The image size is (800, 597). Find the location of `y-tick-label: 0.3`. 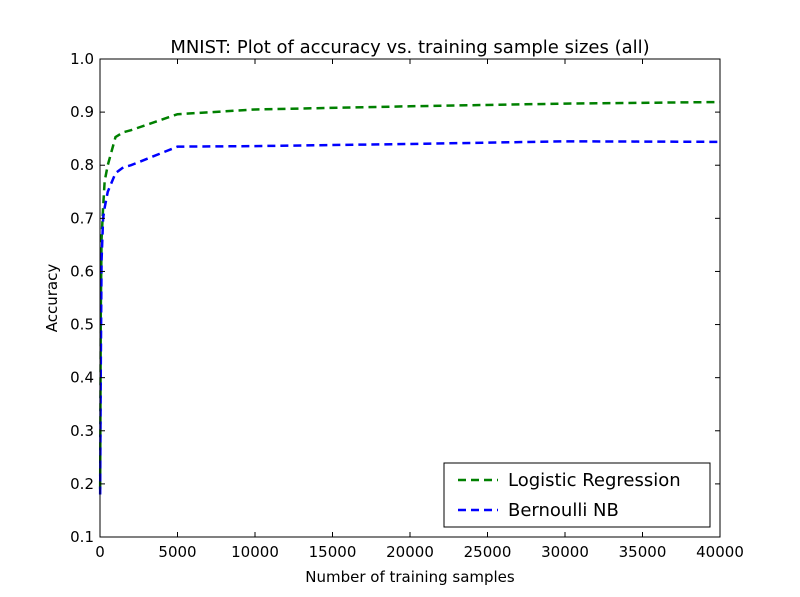

y-tick-label: 0.3 is located at coordinates (82, 431).